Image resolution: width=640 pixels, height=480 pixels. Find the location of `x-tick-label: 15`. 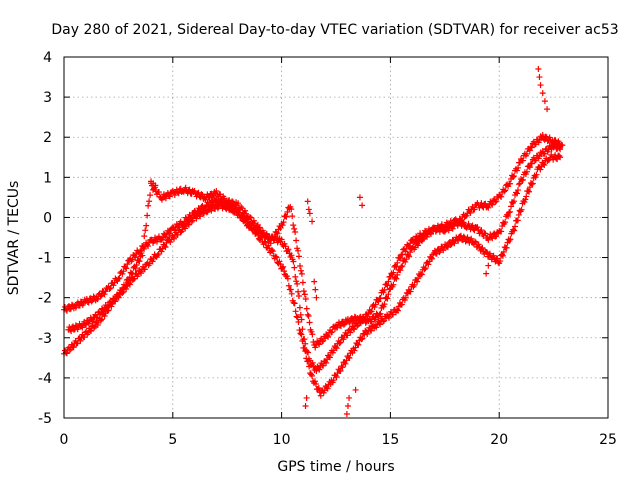

x-tick-label: 15 is located at coordinates (390, 440).